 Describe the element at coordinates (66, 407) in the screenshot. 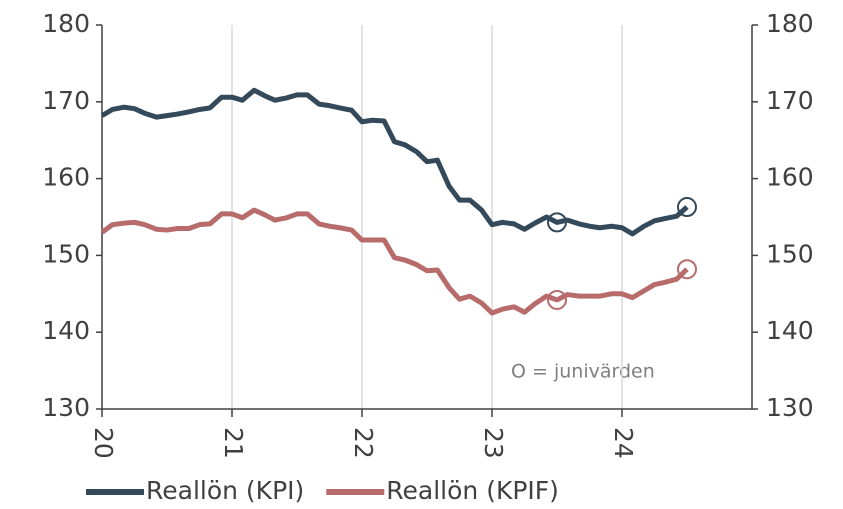

I see `y-tick-label: 130` at that location.